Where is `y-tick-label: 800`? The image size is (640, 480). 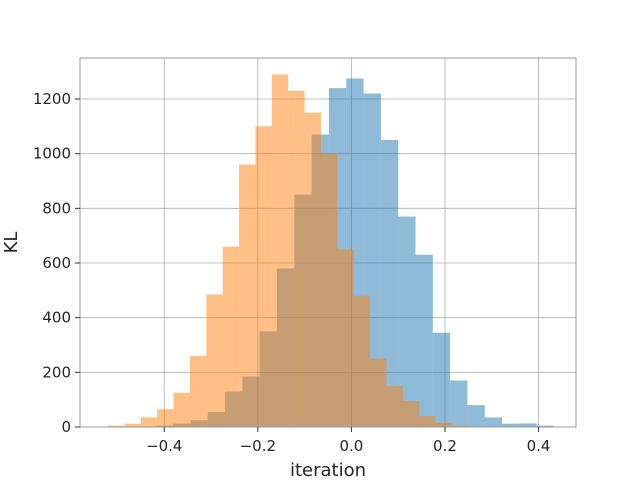 y-tick-label: 800 is located at coordinates (56, 208).